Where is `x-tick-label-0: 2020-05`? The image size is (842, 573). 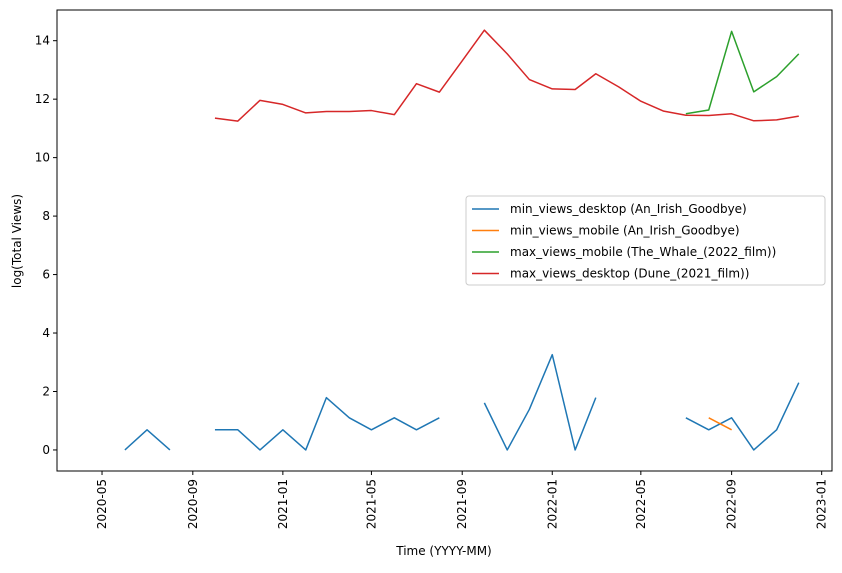 x-tick-label-0: 2020-05 is located at coordinates (102, 504).